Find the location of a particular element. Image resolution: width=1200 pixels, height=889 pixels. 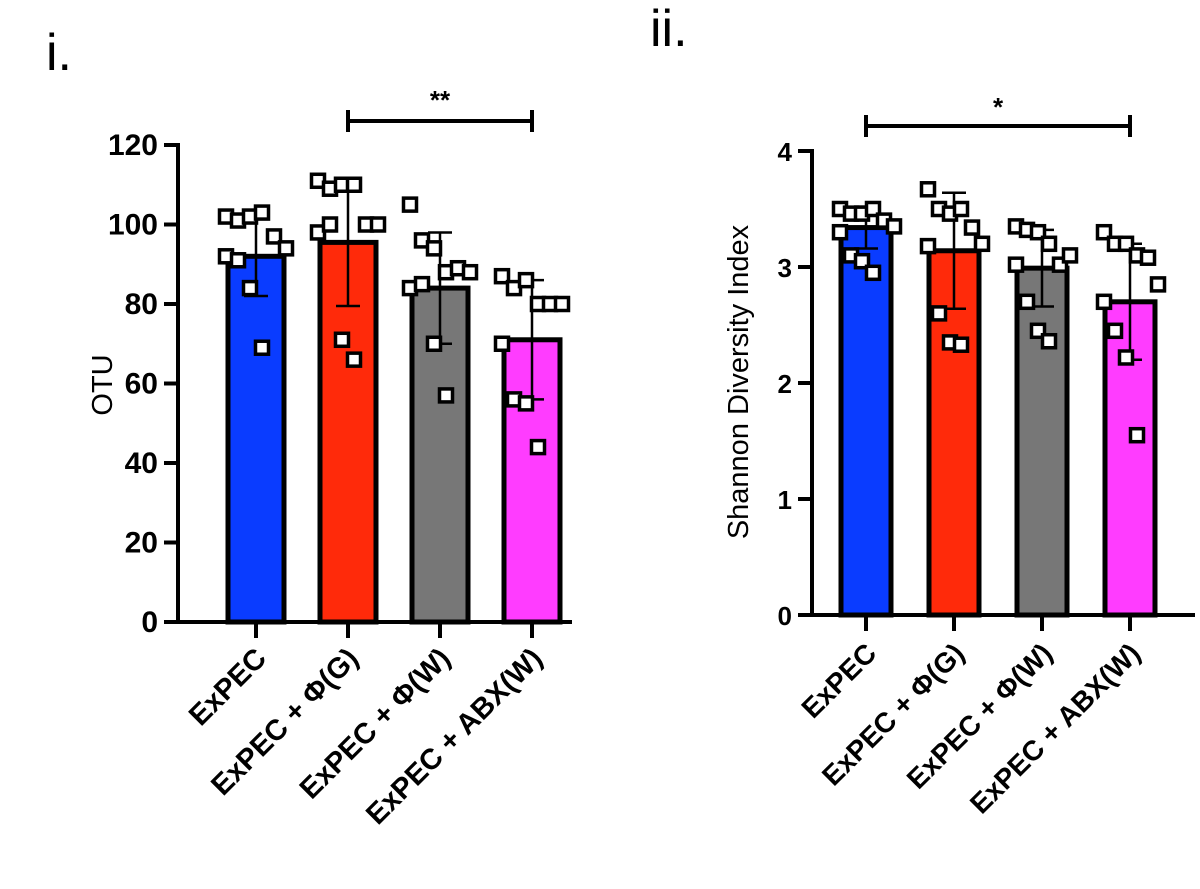

significance-label: ** is located at coordinates (440, 100).